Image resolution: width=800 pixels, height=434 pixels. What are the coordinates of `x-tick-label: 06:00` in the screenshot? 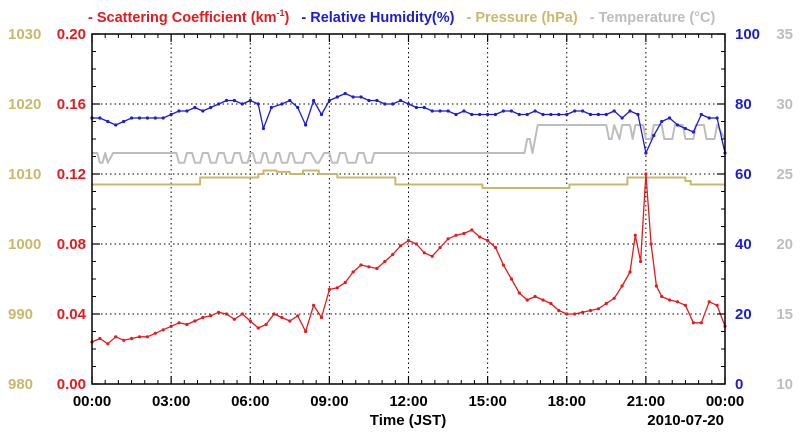 It's located at (250, 401).